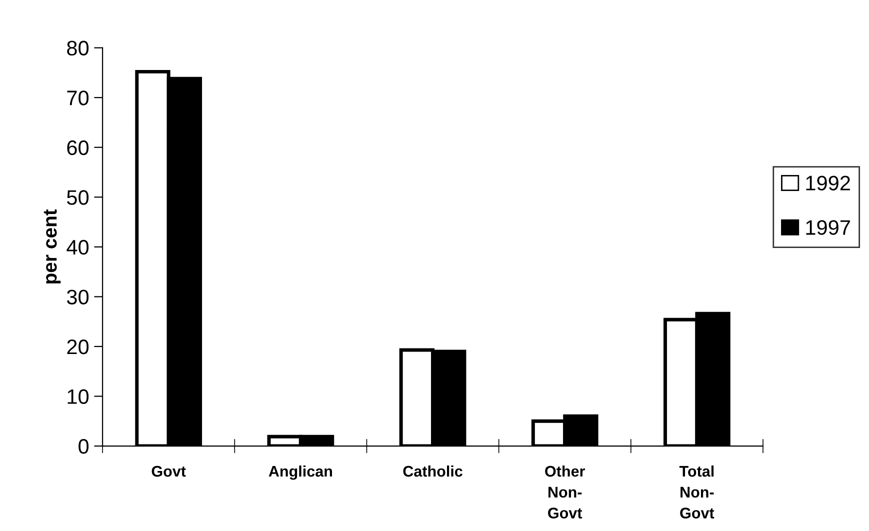 The height and width of the screenshot is (531, 869). What do you see at coordinates (77, 247) in the screenshot?
I see `y-tick-label: 40` at bounding box center [77, 247].